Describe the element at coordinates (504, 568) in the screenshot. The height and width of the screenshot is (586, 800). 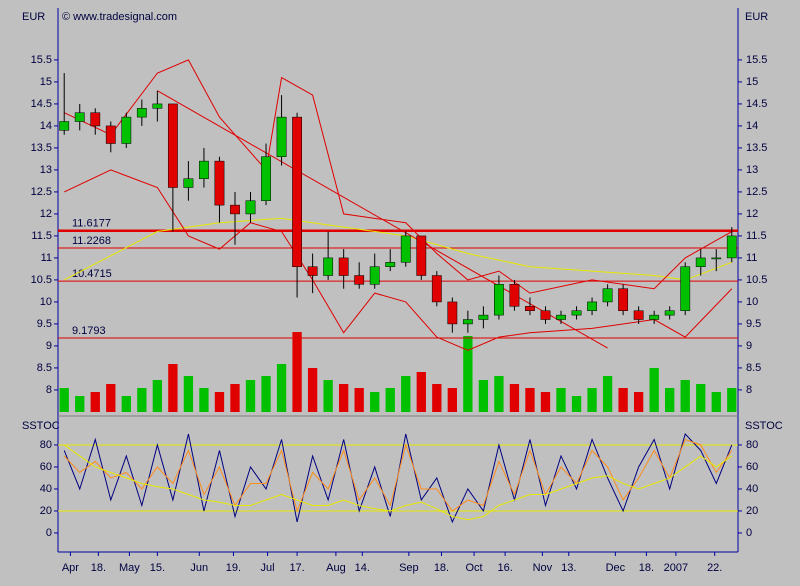
I see `x-tick-label: 16.` at that location.